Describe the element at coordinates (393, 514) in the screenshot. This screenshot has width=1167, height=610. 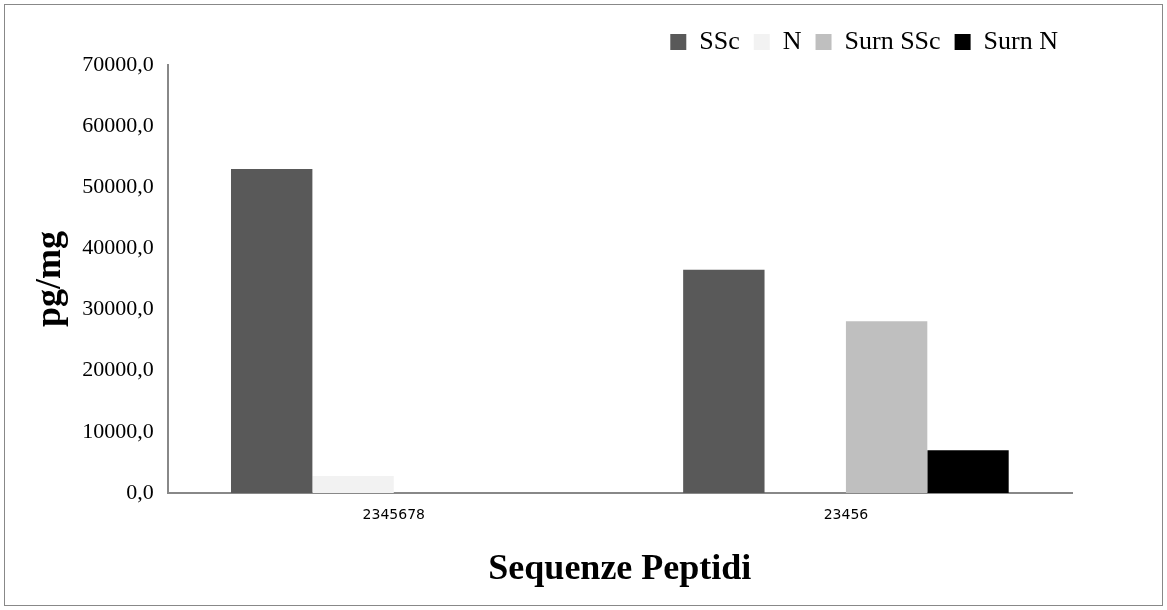
I see `x-tick-label: 2345678` at that location.